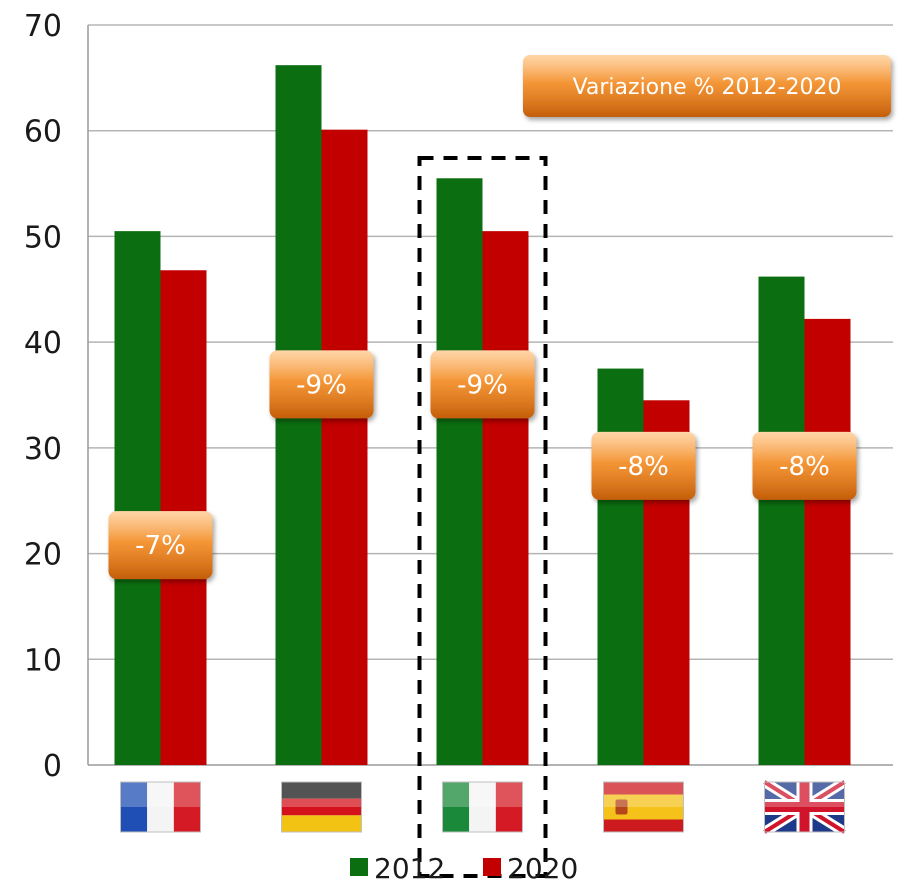 Image resolution: width=901 pixels, height=885 pixels. What do you see at coordinates (43, 396) in the screenshot?
I see `y-tick-labels: 0 10 20 30 40 50 60 70` at bounding box center [43, 396].